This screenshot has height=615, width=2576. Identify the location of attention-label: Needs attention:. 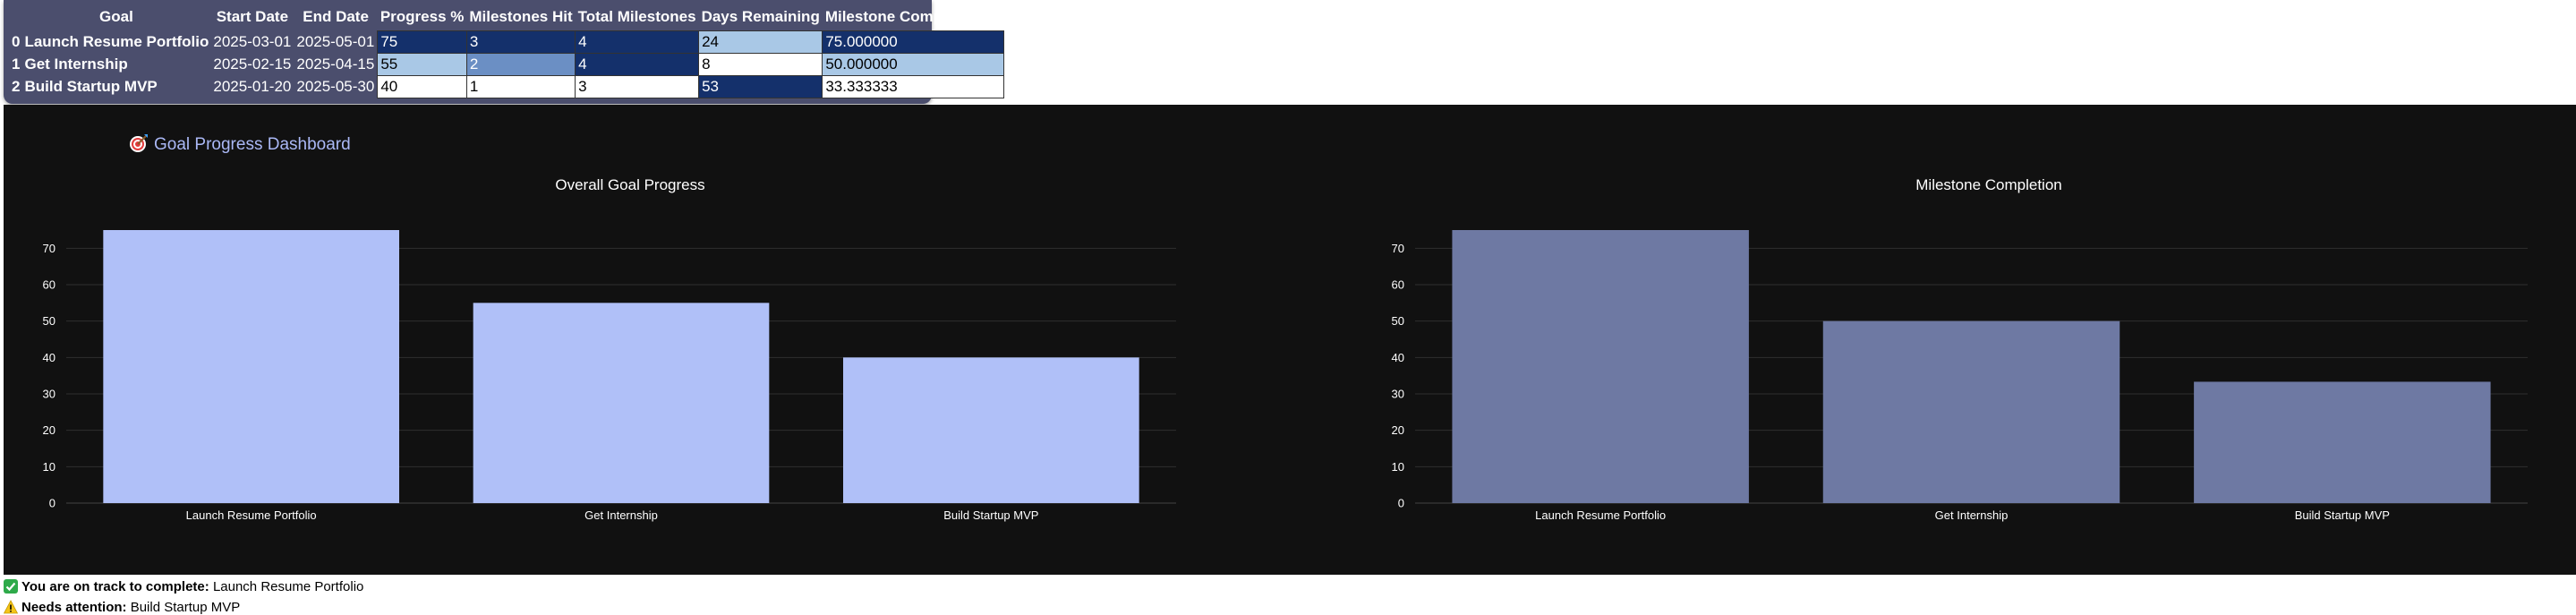
(74, 608).